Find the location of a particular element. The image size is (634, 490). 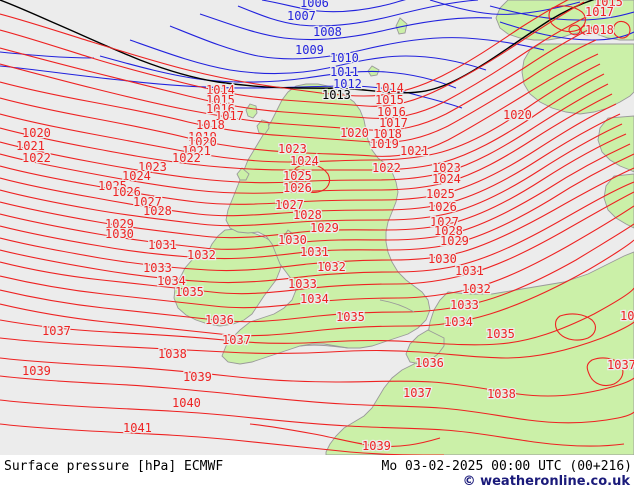

isobar-small-b is located at coordinates (586, 30).